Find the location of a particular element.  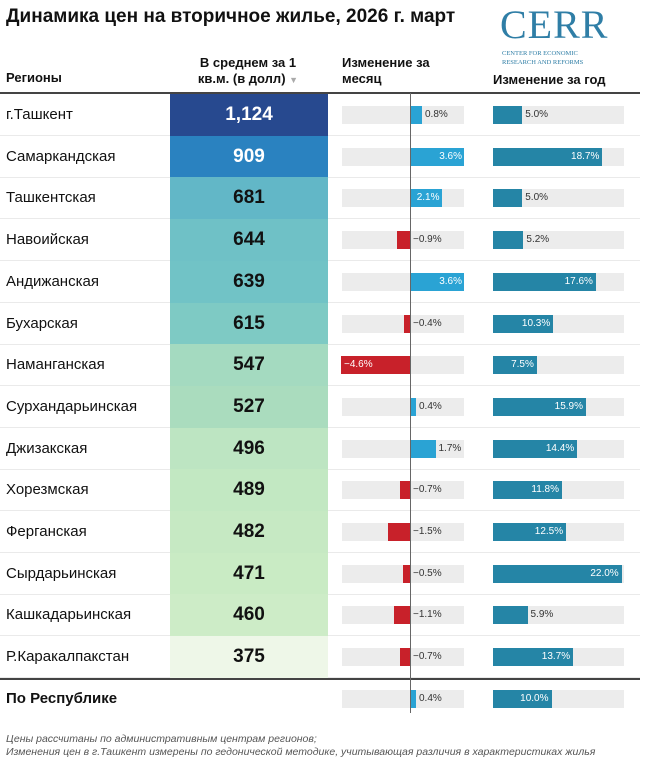

region-name: Ташкентская is located at coordinates (51, 198).